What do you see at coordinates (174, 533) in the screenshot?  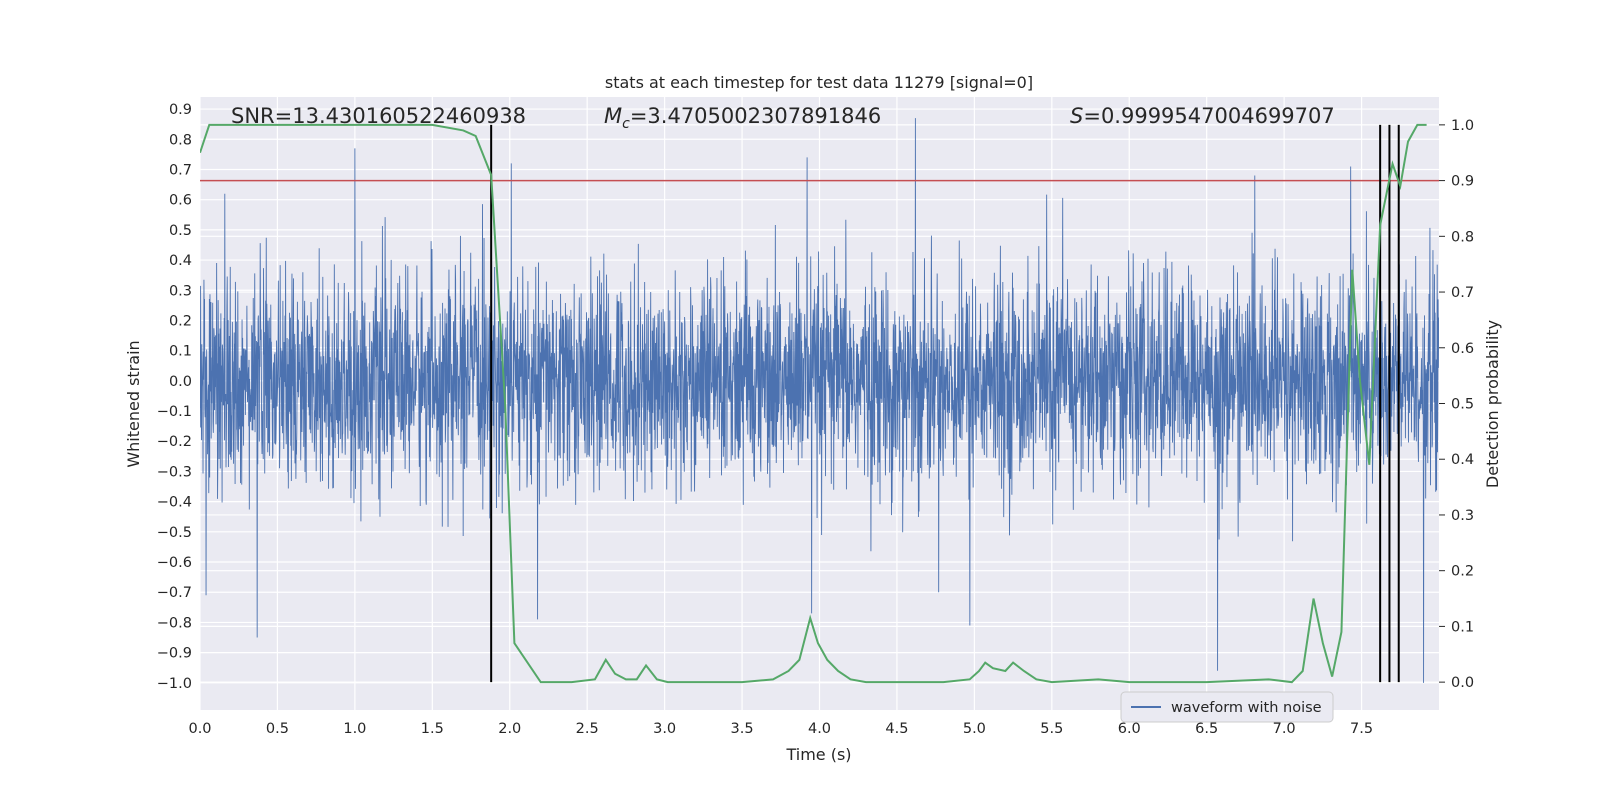 I see `y-tick-label: −0.5` at bounding box center [174, 533].